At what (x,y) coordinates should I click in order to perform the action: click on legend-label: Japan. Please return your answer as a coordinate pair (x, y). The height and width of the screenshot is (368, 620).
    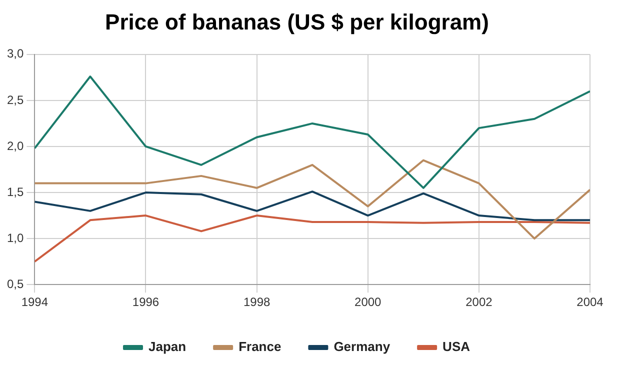
    Looking at the image, I should click on (167, 346).